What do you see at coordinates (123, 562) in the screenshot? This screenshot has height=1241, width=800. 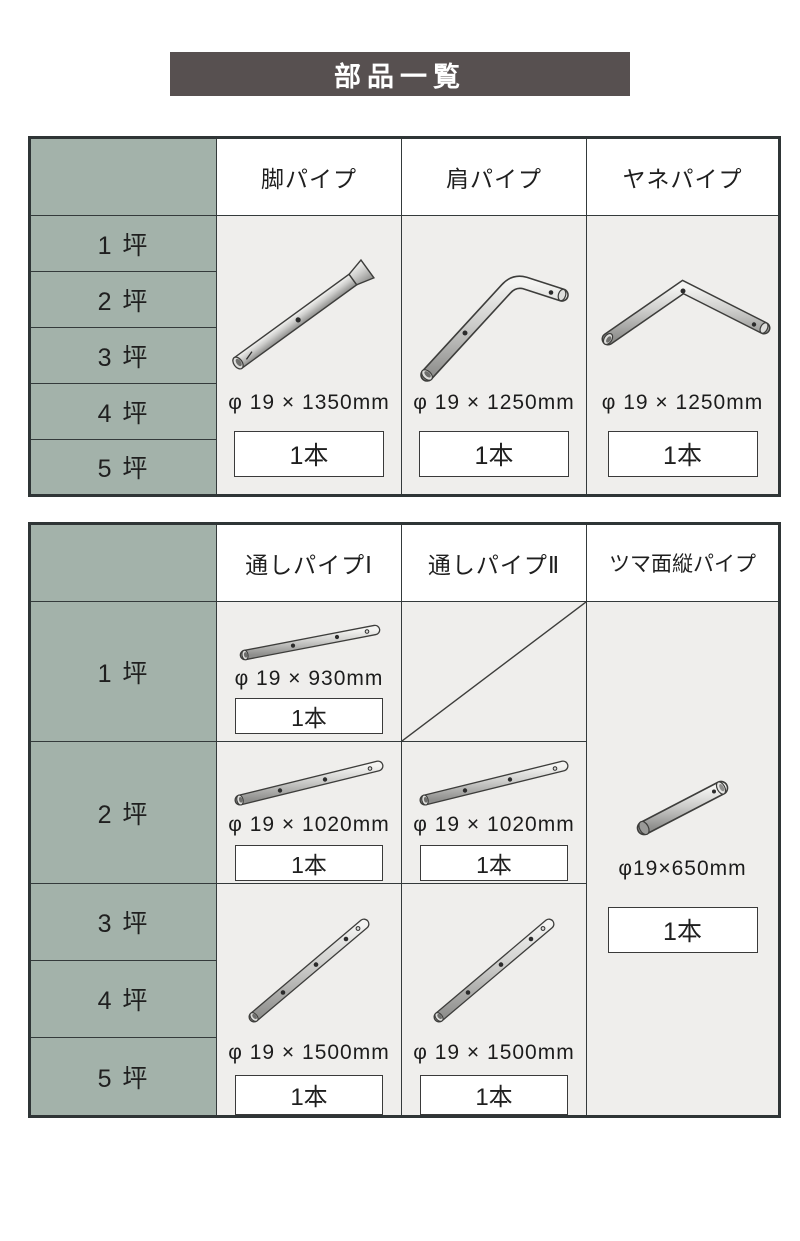 I see `corner-cell-table2` at bounding box center [123, 562].